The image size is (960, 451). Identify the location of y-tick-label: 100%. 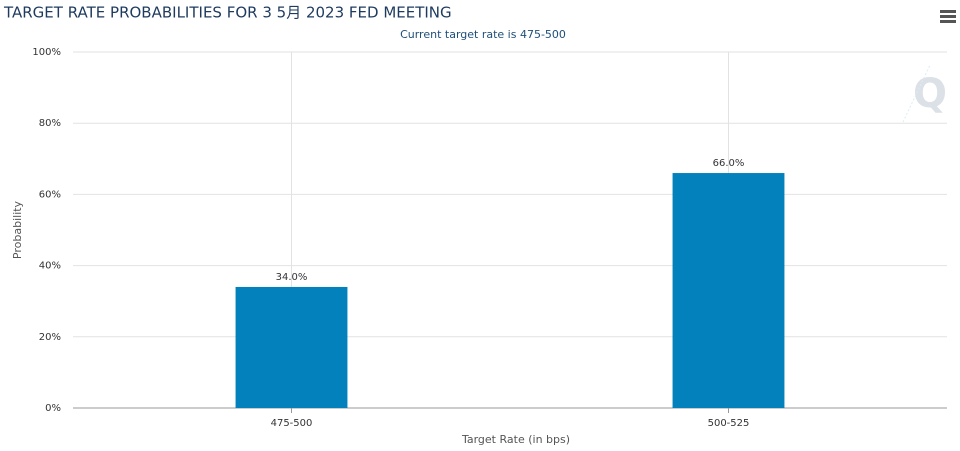
(46, 52).